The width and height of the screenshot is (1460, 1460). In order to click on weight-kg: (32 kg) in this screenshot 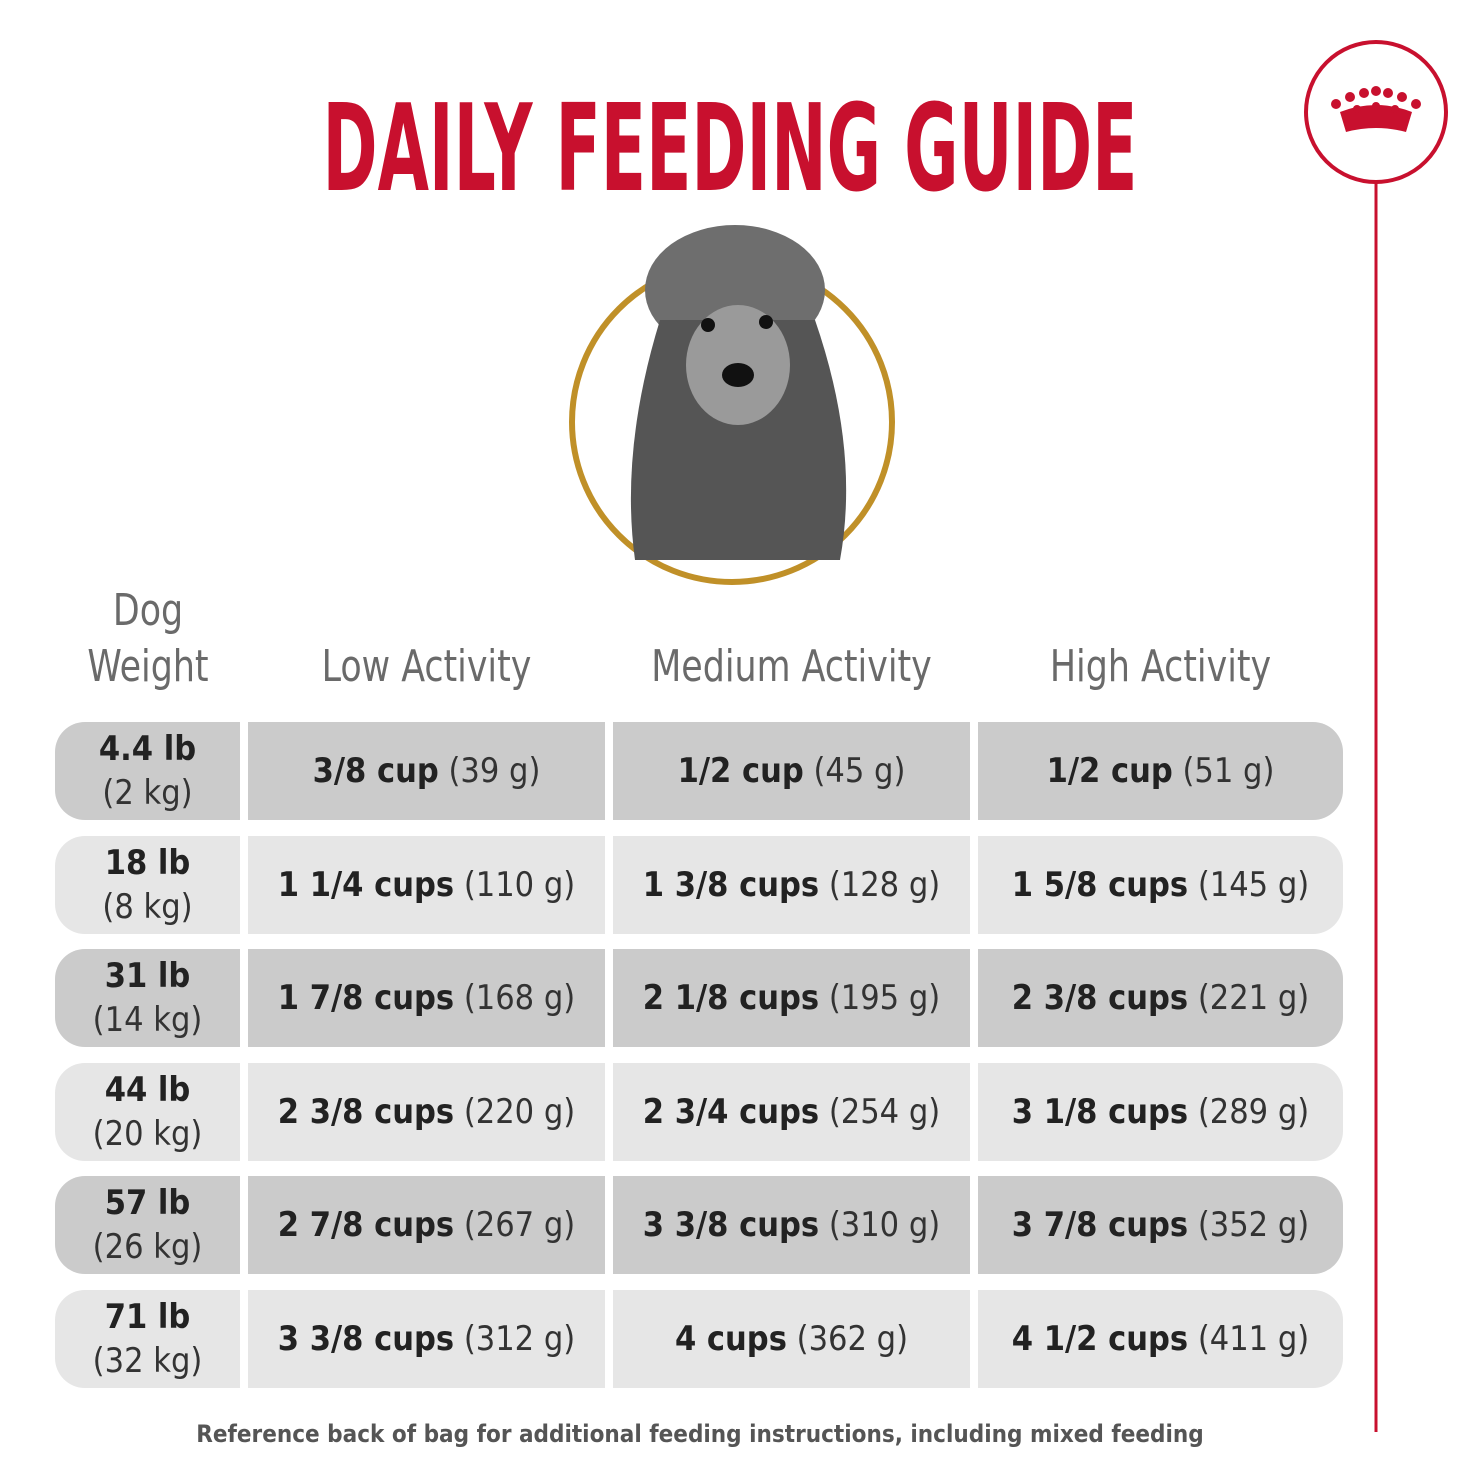, I will do `click(147, 1361)`.